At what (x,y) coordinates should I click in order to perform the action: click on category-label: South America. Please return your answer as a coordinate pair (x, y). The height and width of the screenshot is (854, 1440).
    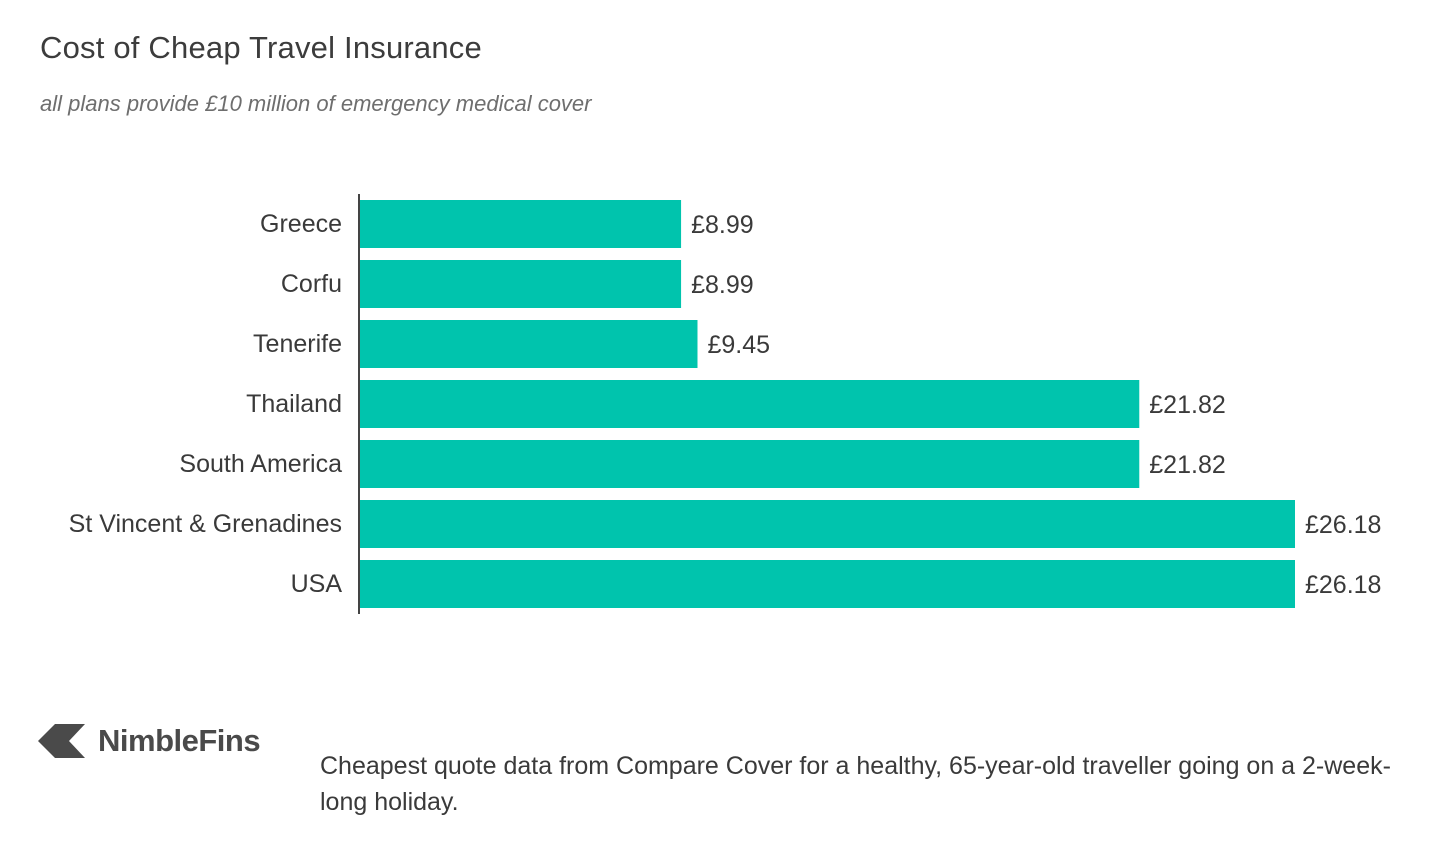
    Looking at the image, I should click on (260, 464).